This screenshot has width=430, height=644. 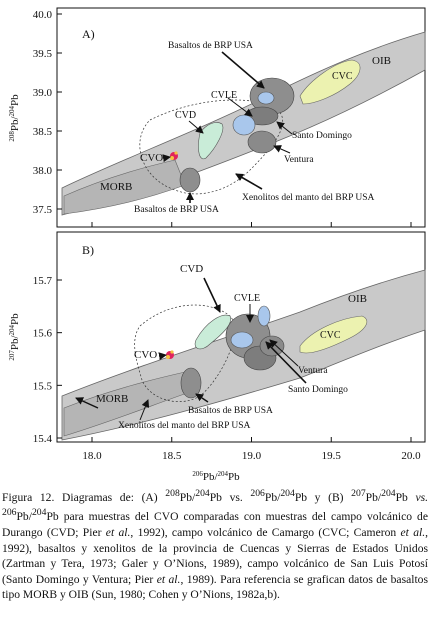 What do you see at coordinates (272, 346) in the screenshot?
I see `panel-b-ventura-field` at bounding box center [272, 346].